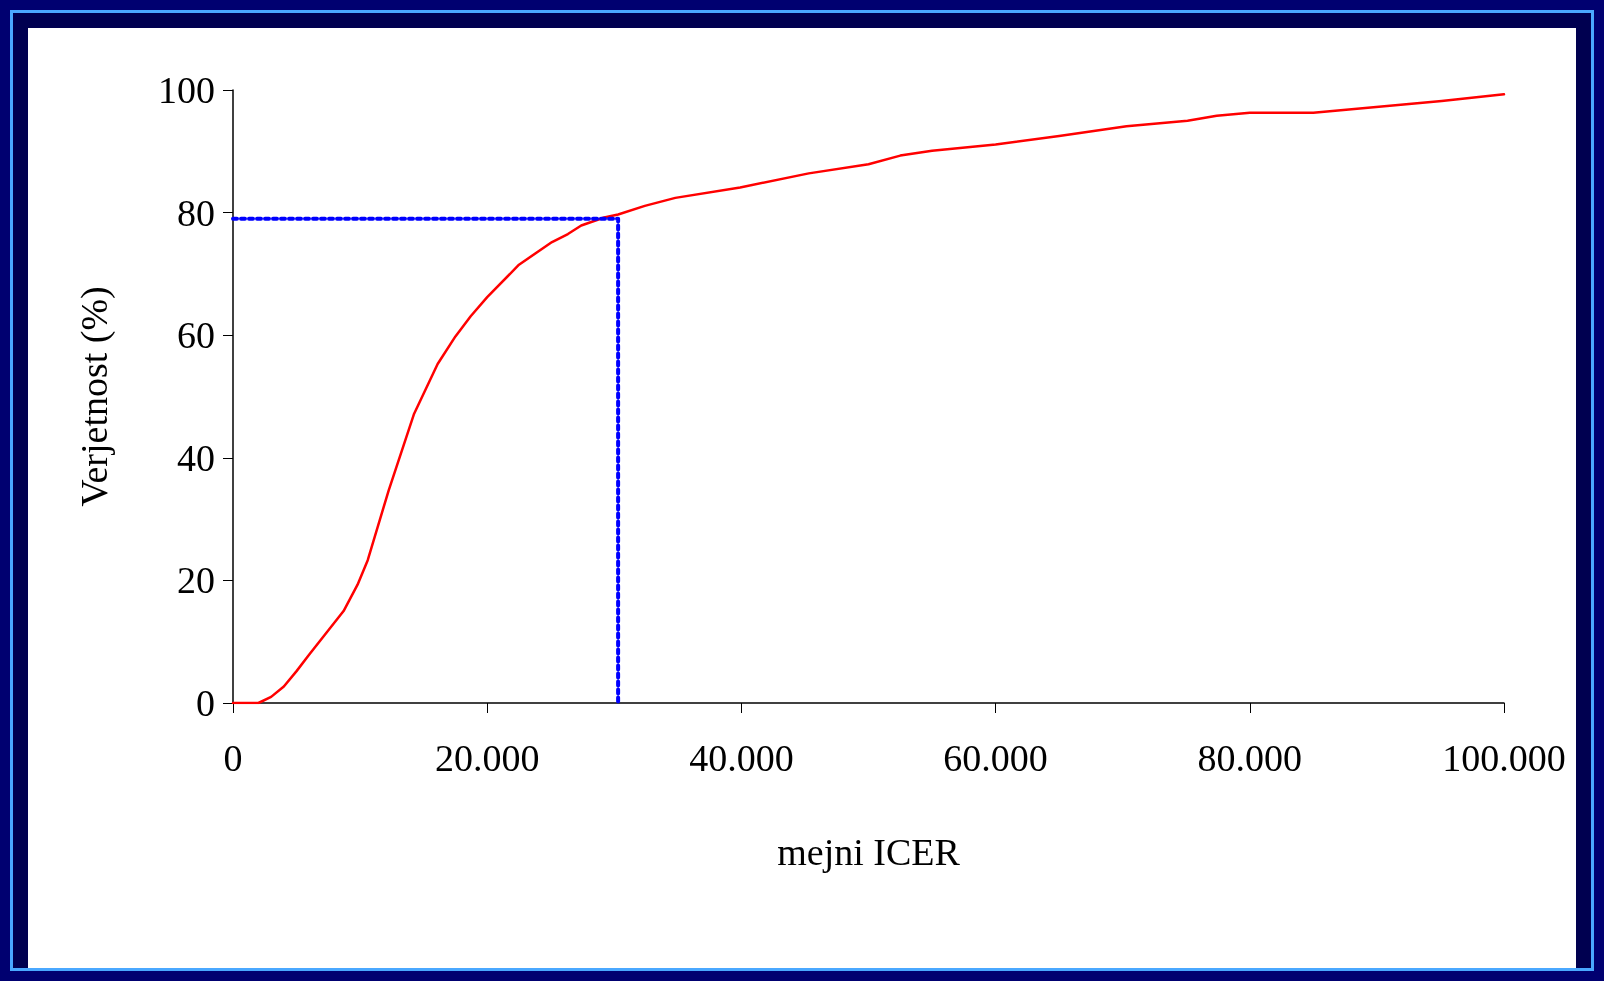 The height and width of the screenshot is (981, 1604). I want to click on x-tick-label: 60.000, so click(995, 758).